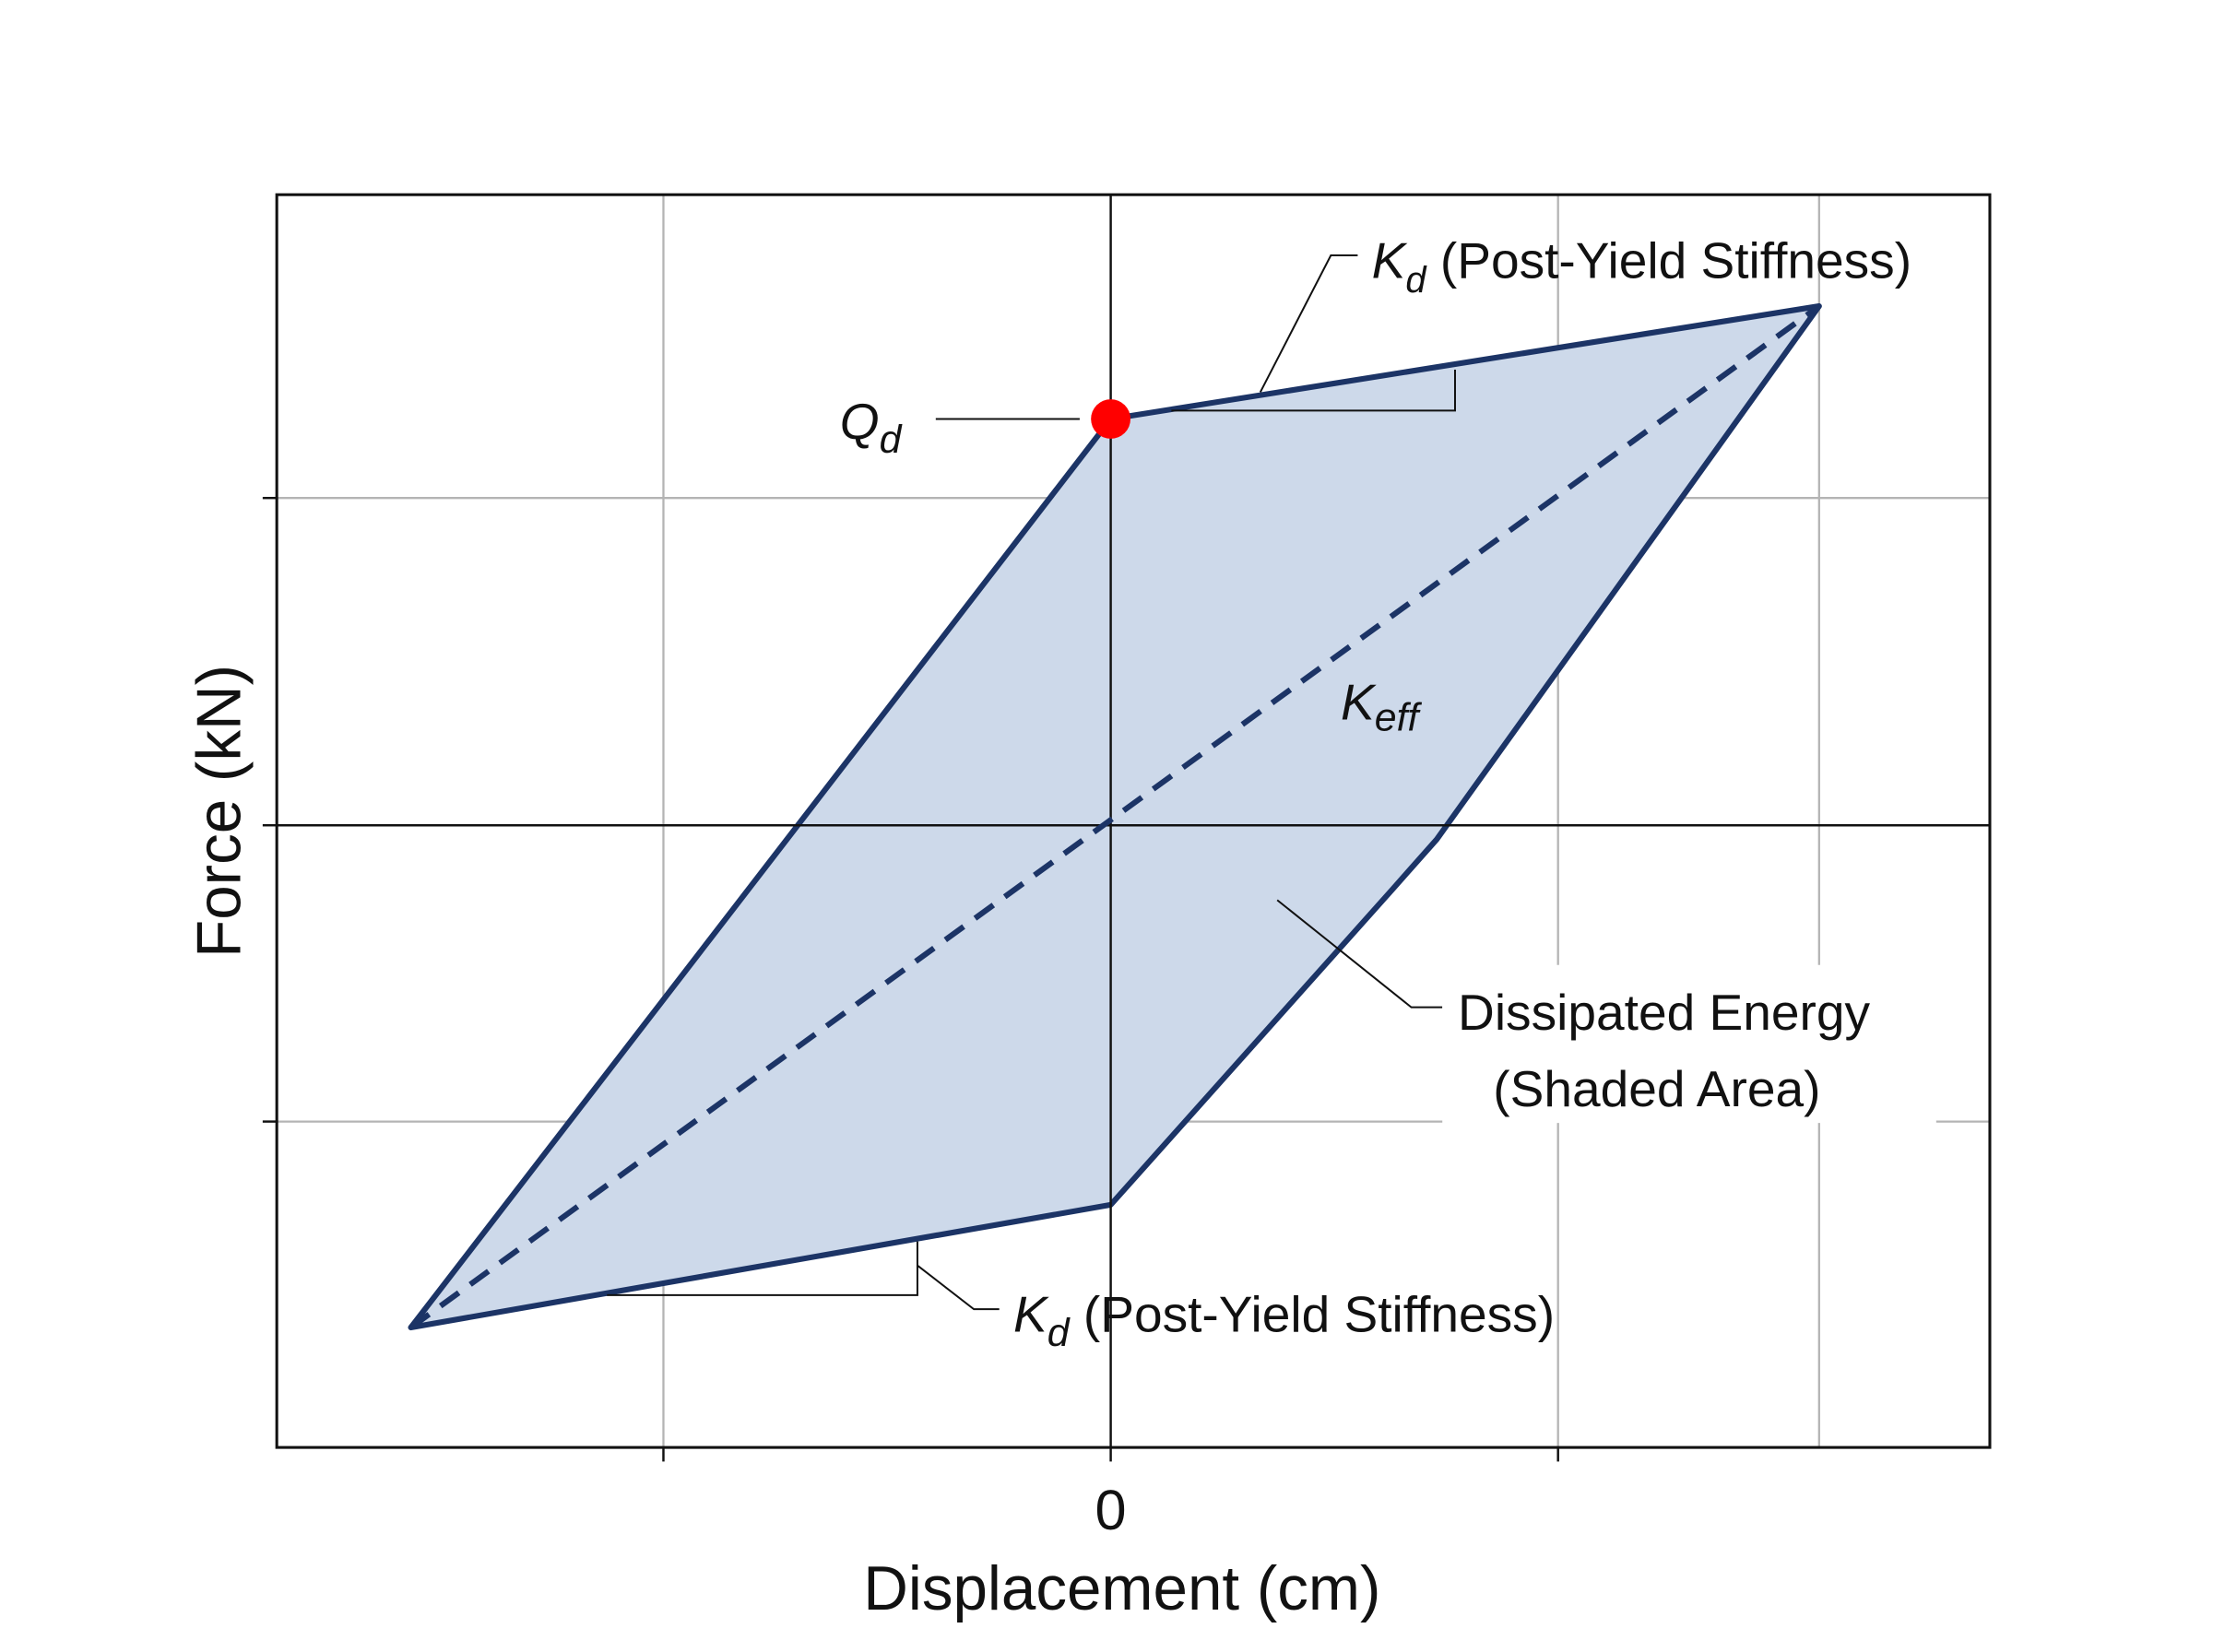 Image resolution: width=2213 pixels, height=1652 pixels. What do you see at coordinates (219, 811) in the screenshot?
I see `y-axis-label: Force (kN)` at bounding box center [219, 811].